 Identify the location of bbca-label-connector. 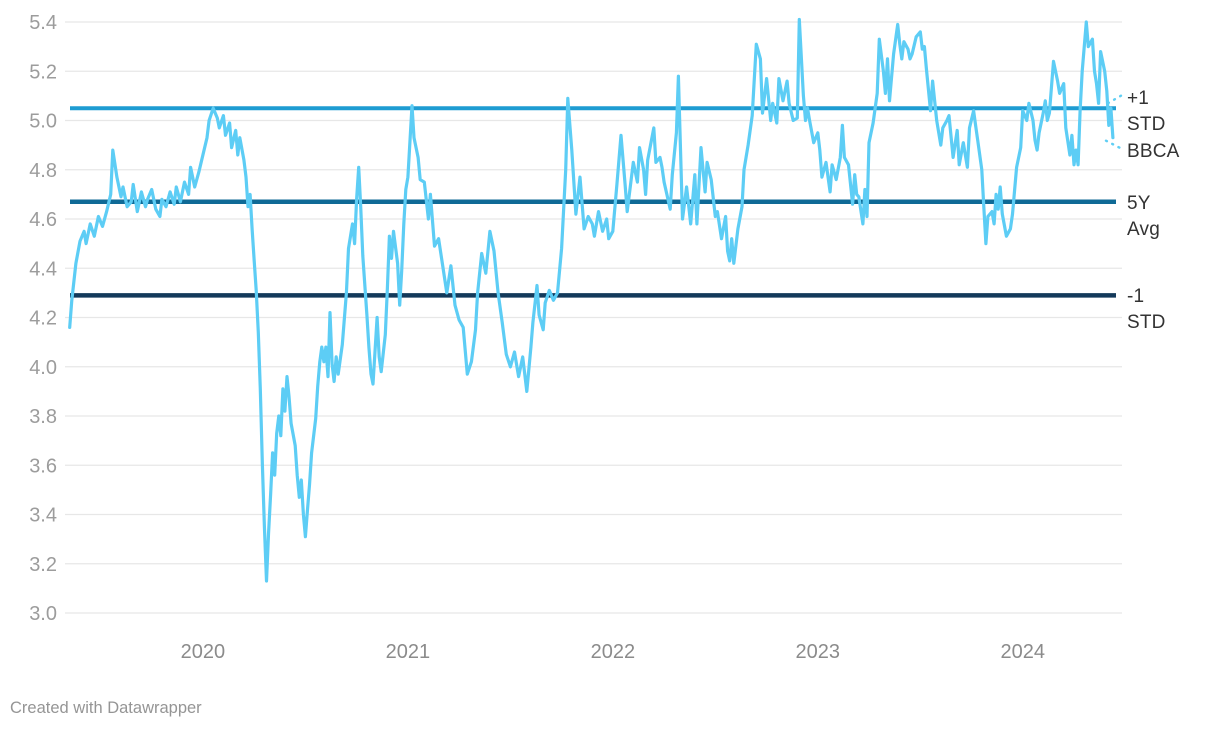
(1115, 145).